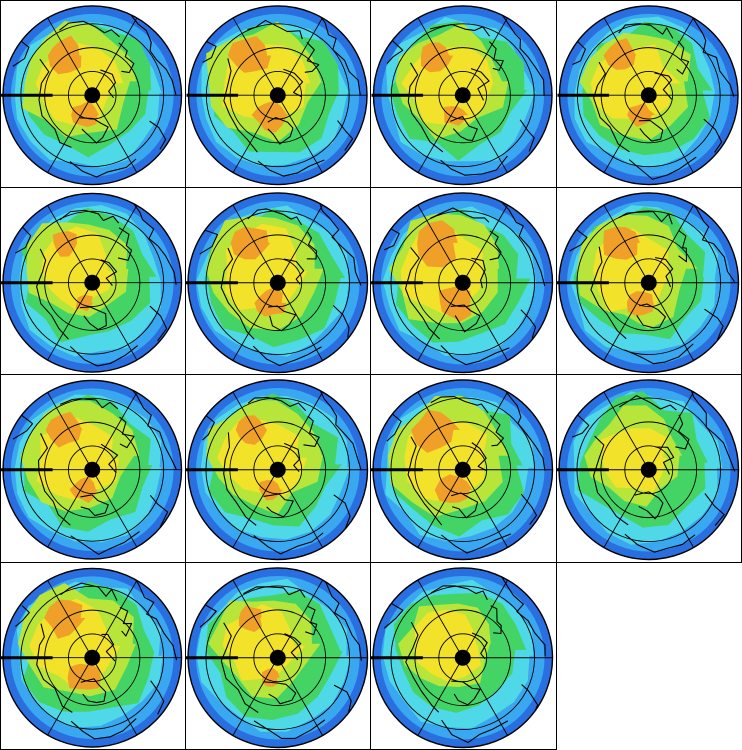  I want to click on yellow-zone, so click(261, 458).